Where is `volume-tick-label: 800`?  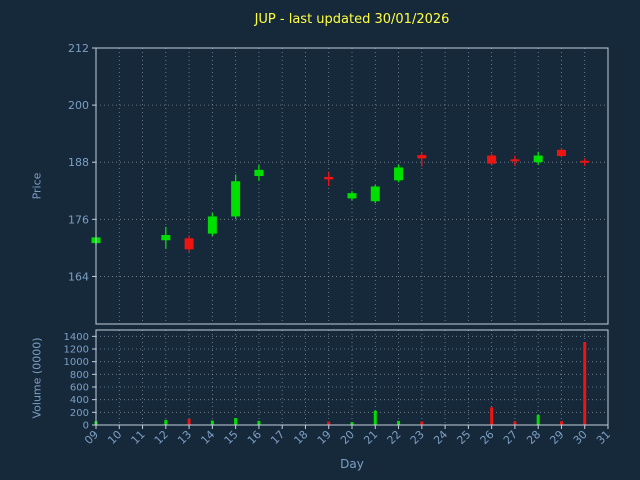
volume-tick-label: 800 is located at coordinates (79, 375).